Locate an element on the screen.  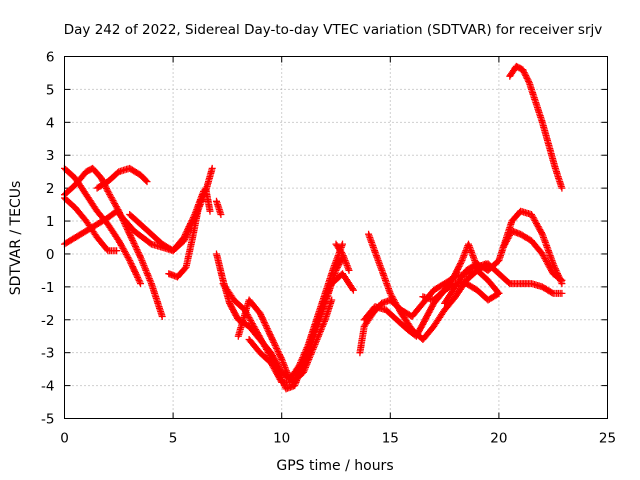
x-tick-label: 10 is located at coordinates (281, 439).